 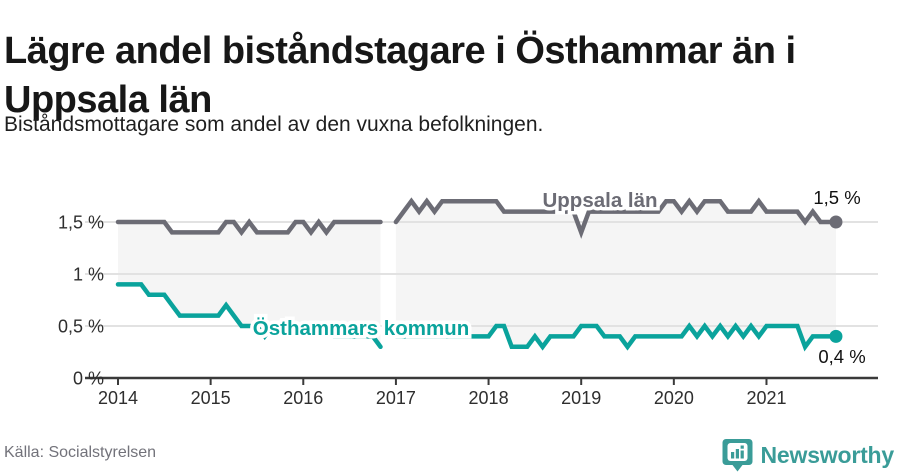 What do you see at coordinates (81, 327) in the screenshot?
I see `y-tick-label: 0,5 %` at bounding box center [81, 327].